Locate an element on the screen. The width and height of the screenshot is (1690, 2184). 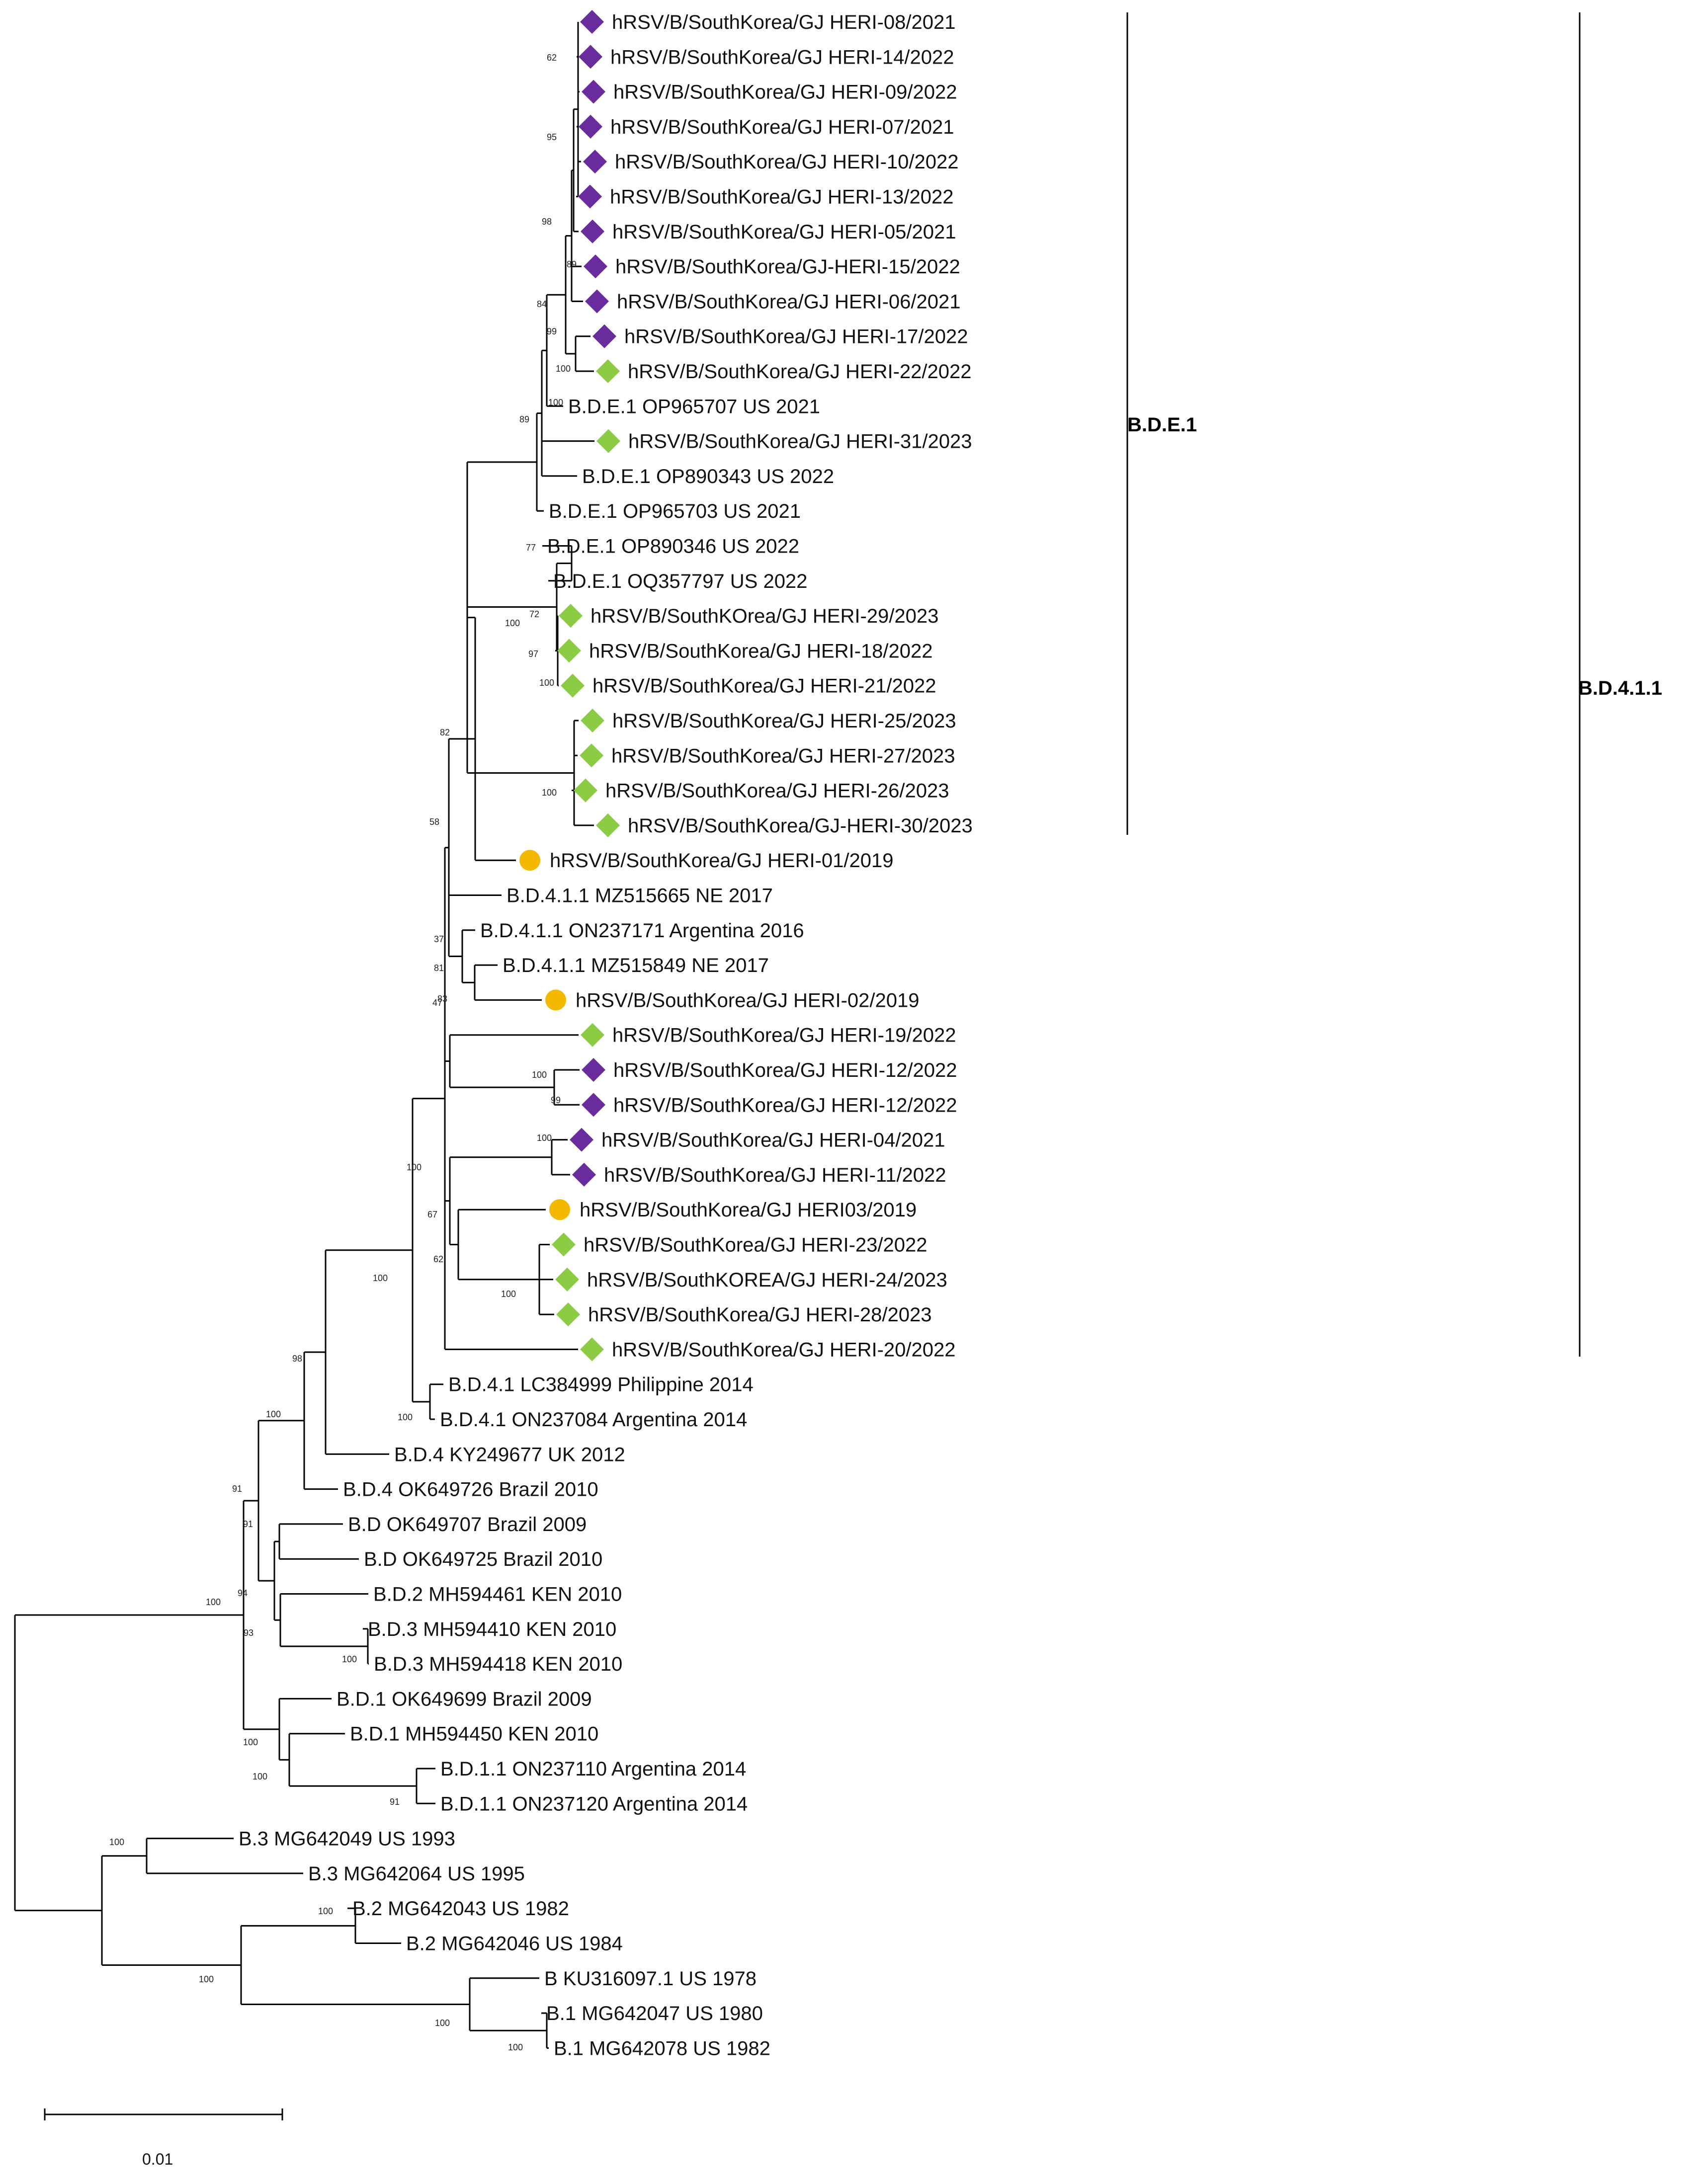
leaf-label: B.D.1 MH594450 KEN 2010 is located at coordinates (474, 1734).